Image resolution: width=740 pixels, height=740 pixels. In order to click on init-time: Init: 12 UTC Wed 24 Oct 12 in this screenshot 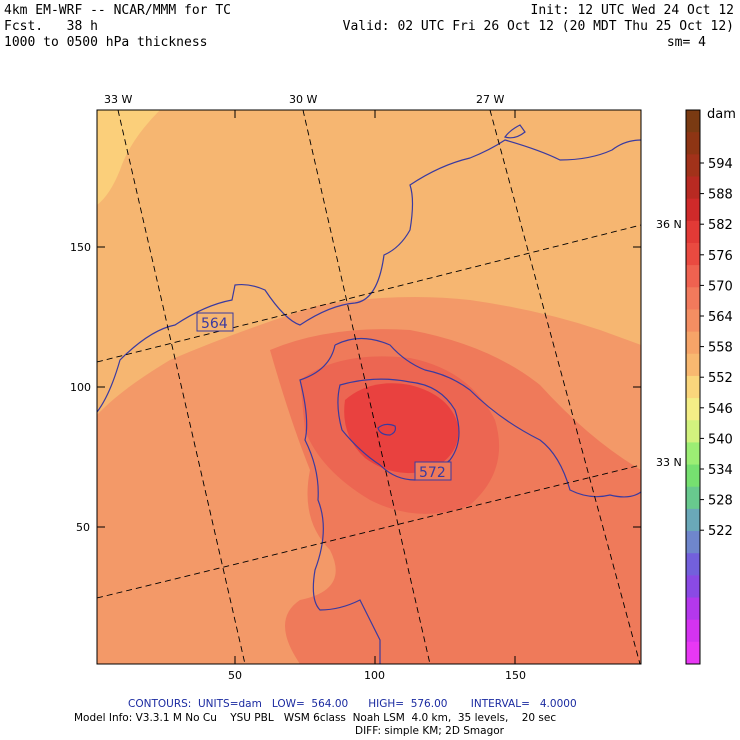, I will do `click(632, 10)`.